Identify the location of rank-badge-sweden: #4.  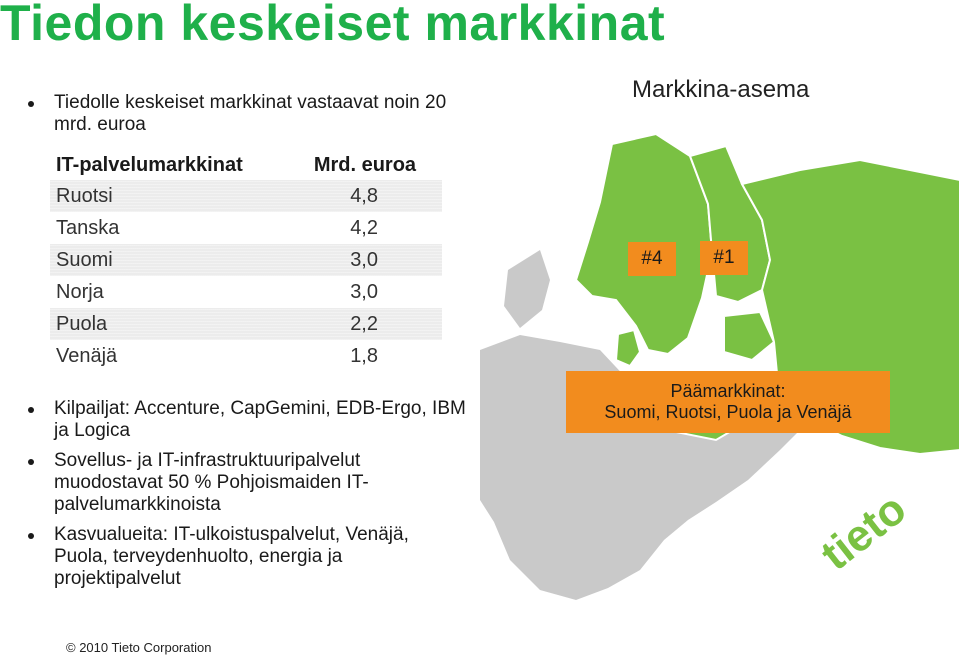
(652, 259).